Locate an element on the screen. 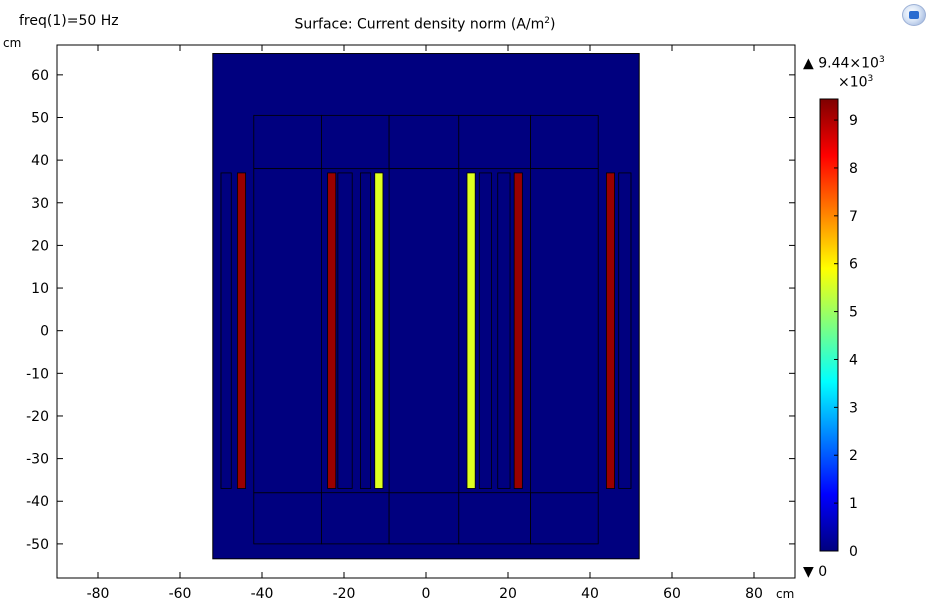  colorbar-min-label: ▼ 0 is located at coordinates (815, 572).